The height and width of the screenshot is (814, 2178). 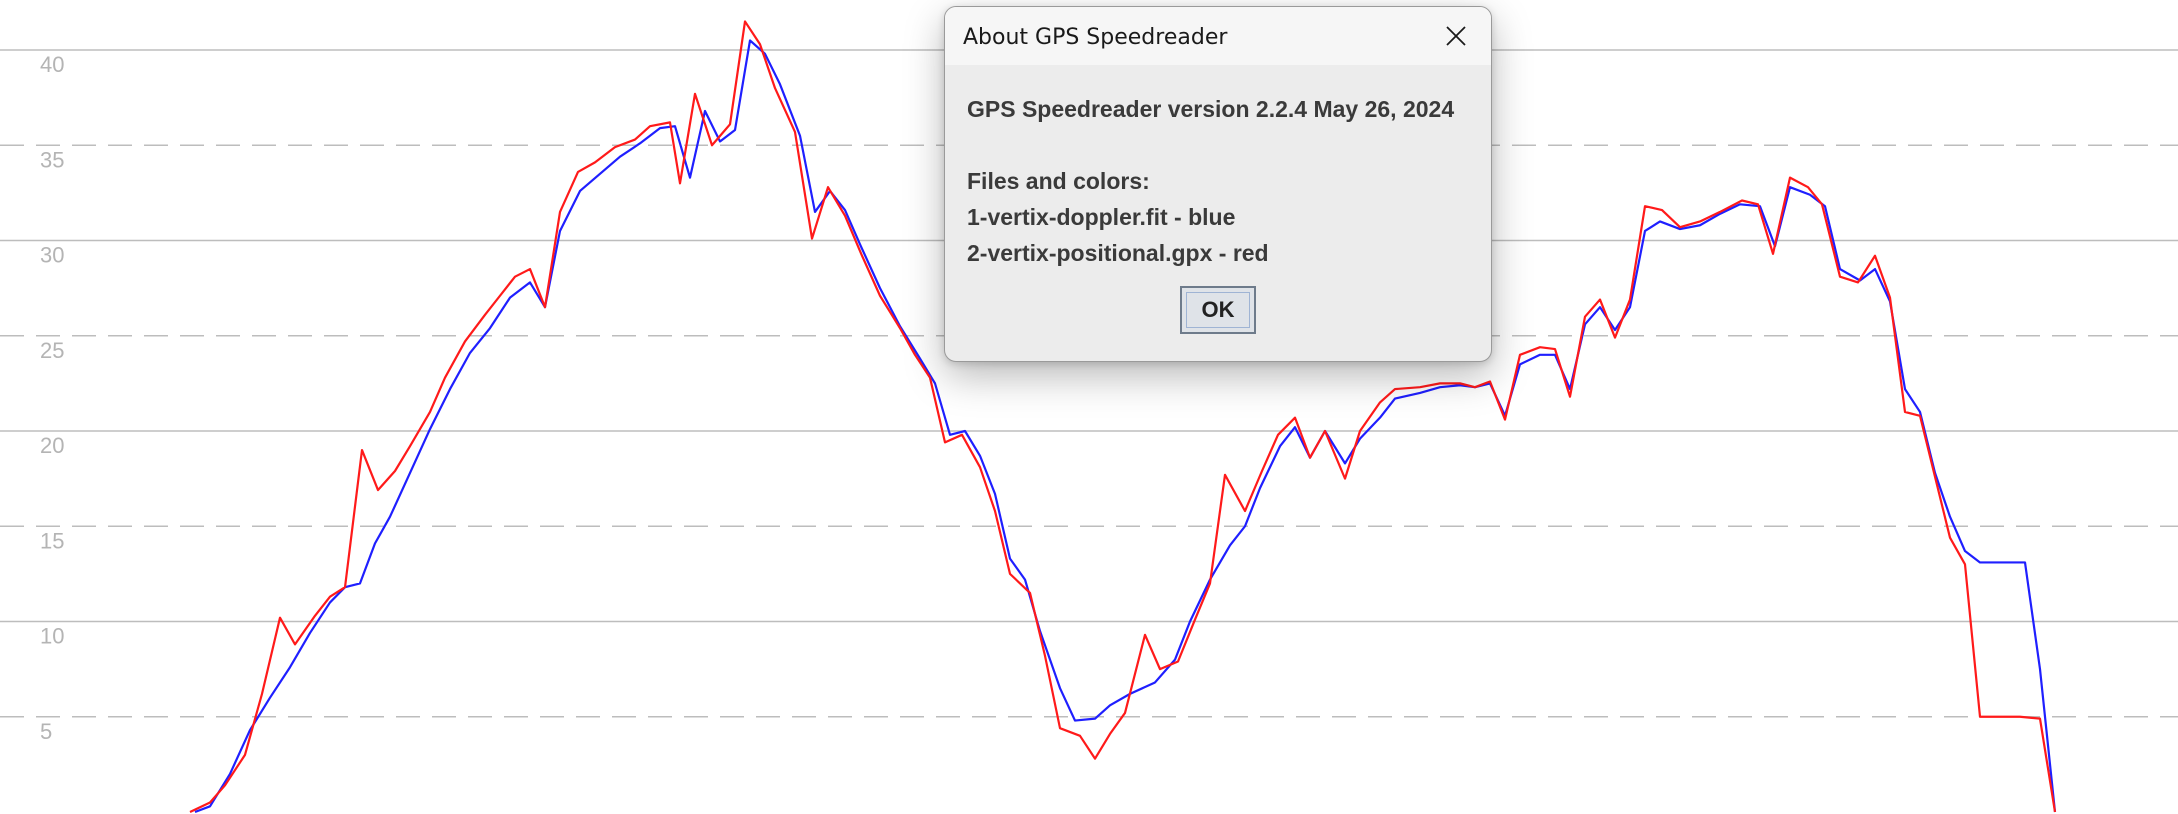 I want to click on ok-button-label: OK, so click(x=1218, y=309).